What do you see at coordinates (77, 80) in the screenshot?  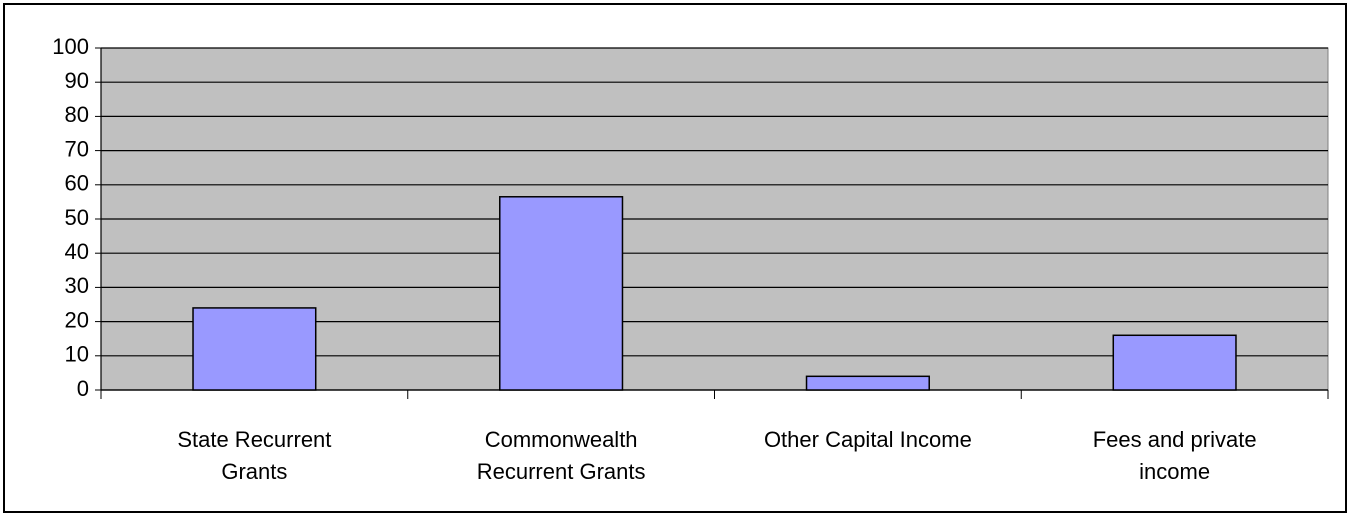 I see `y-tick-label: 90` at bounding box center [77, 80].